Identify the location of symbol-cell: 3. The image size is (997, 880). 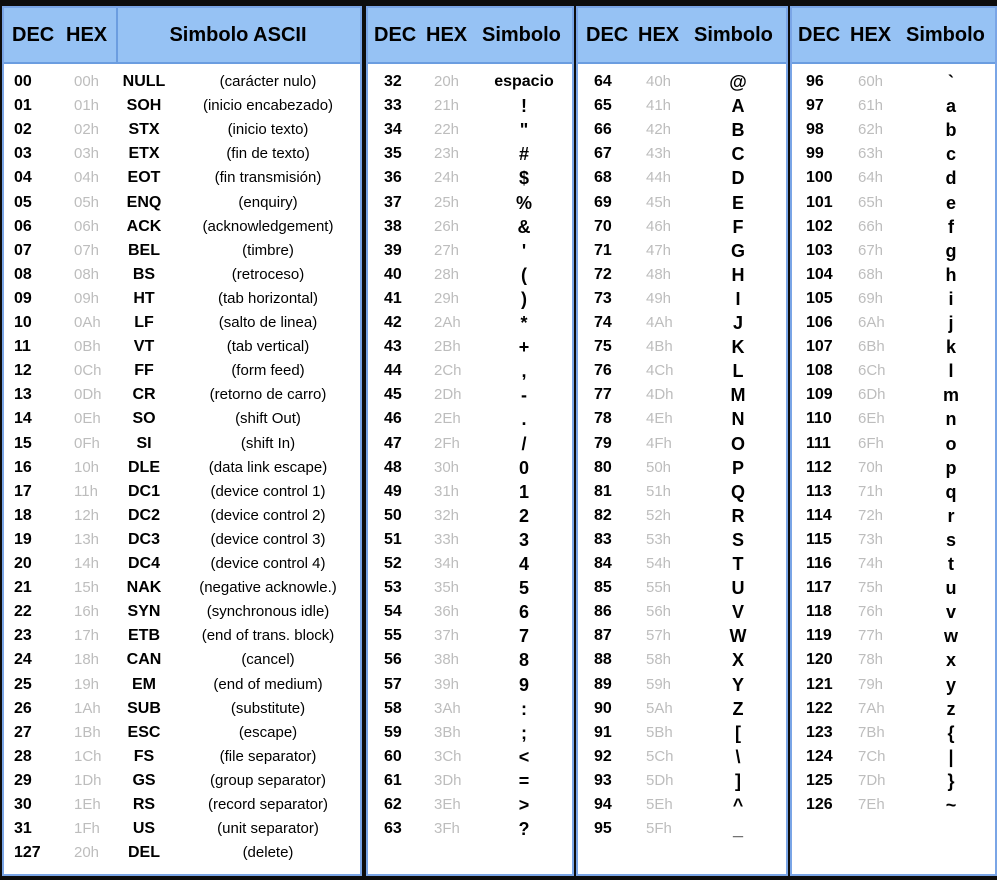
(523, 539).